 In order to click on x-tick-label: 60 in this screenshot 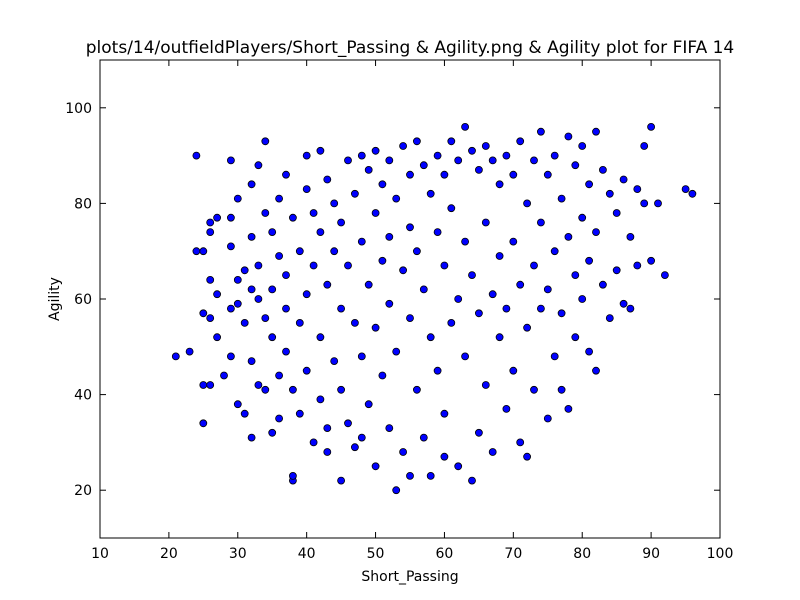, I will do `click(445, 554)`.